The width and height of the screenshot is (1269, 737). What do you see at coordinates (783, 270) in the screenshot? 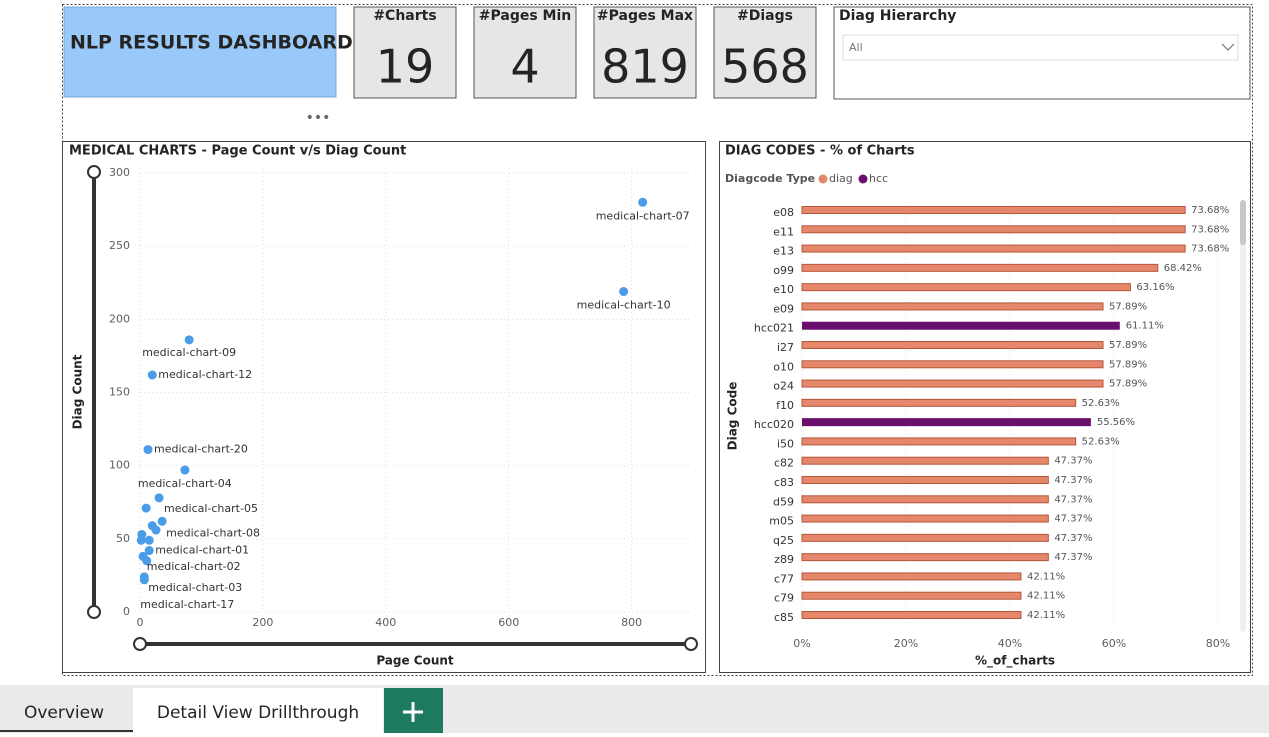
I see `y-tick-label: o99` at bounding box center [783, 270].